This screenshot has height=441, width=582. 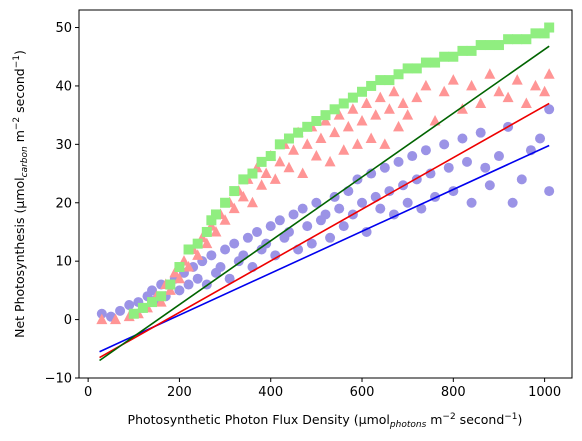 I want to click on y-axis-label-end: second, so click(x=19, y=92).